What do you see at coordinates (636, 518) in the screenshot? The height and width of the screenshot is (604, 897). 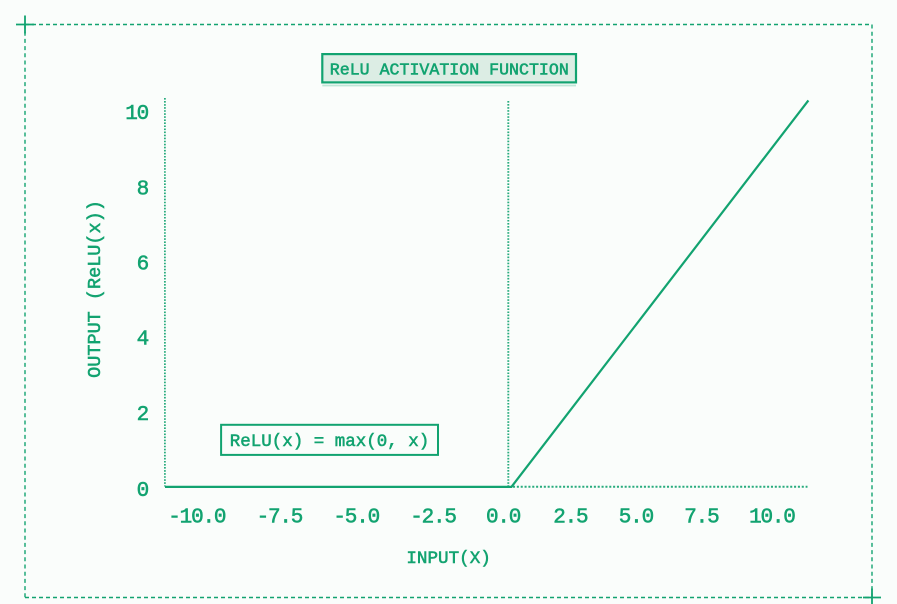 I see `svg-text: 5.0` at bounding box center [636, 518].